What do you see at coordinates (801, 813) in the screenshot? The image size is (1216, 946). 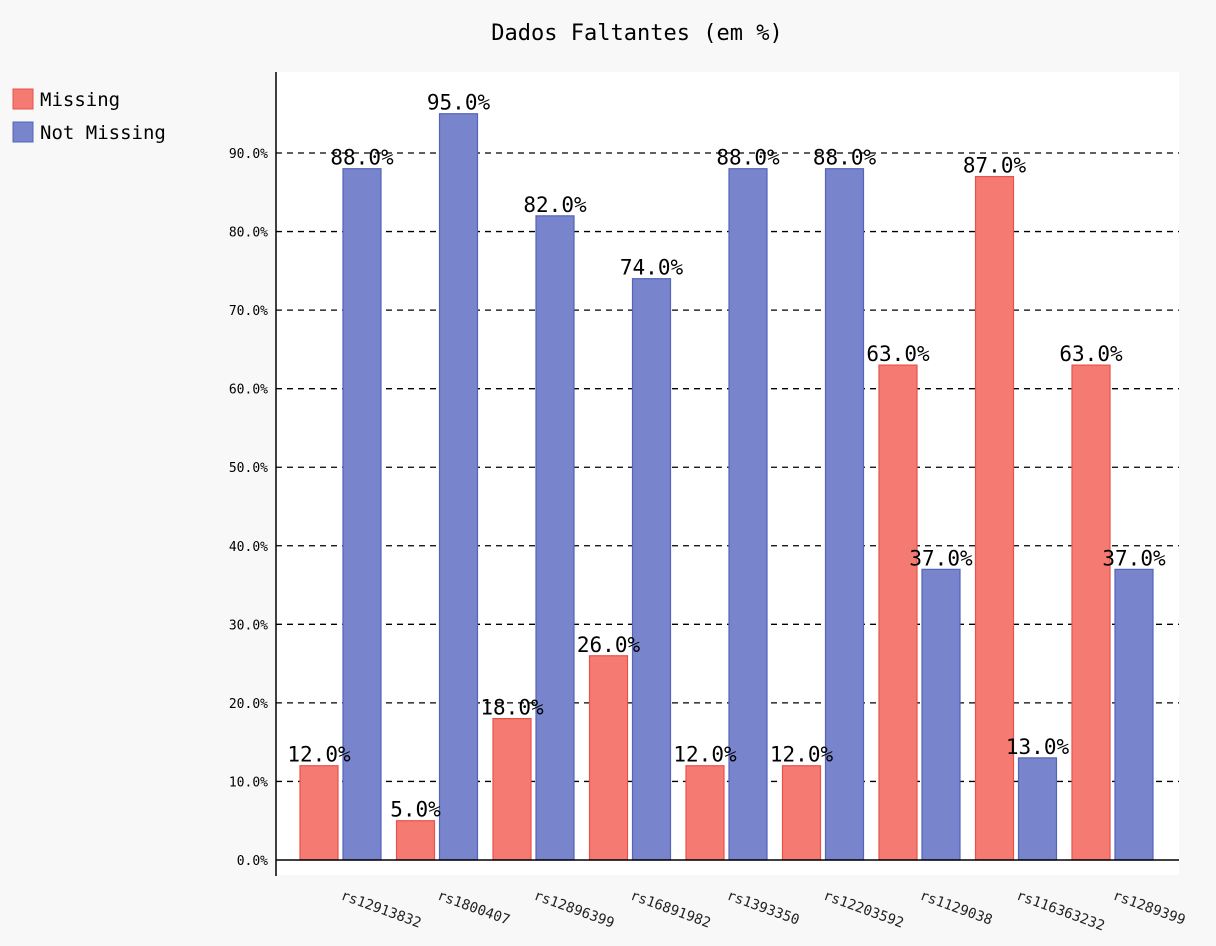 I see `bar-missing-rs12203592` at bounding box center [801, 813].